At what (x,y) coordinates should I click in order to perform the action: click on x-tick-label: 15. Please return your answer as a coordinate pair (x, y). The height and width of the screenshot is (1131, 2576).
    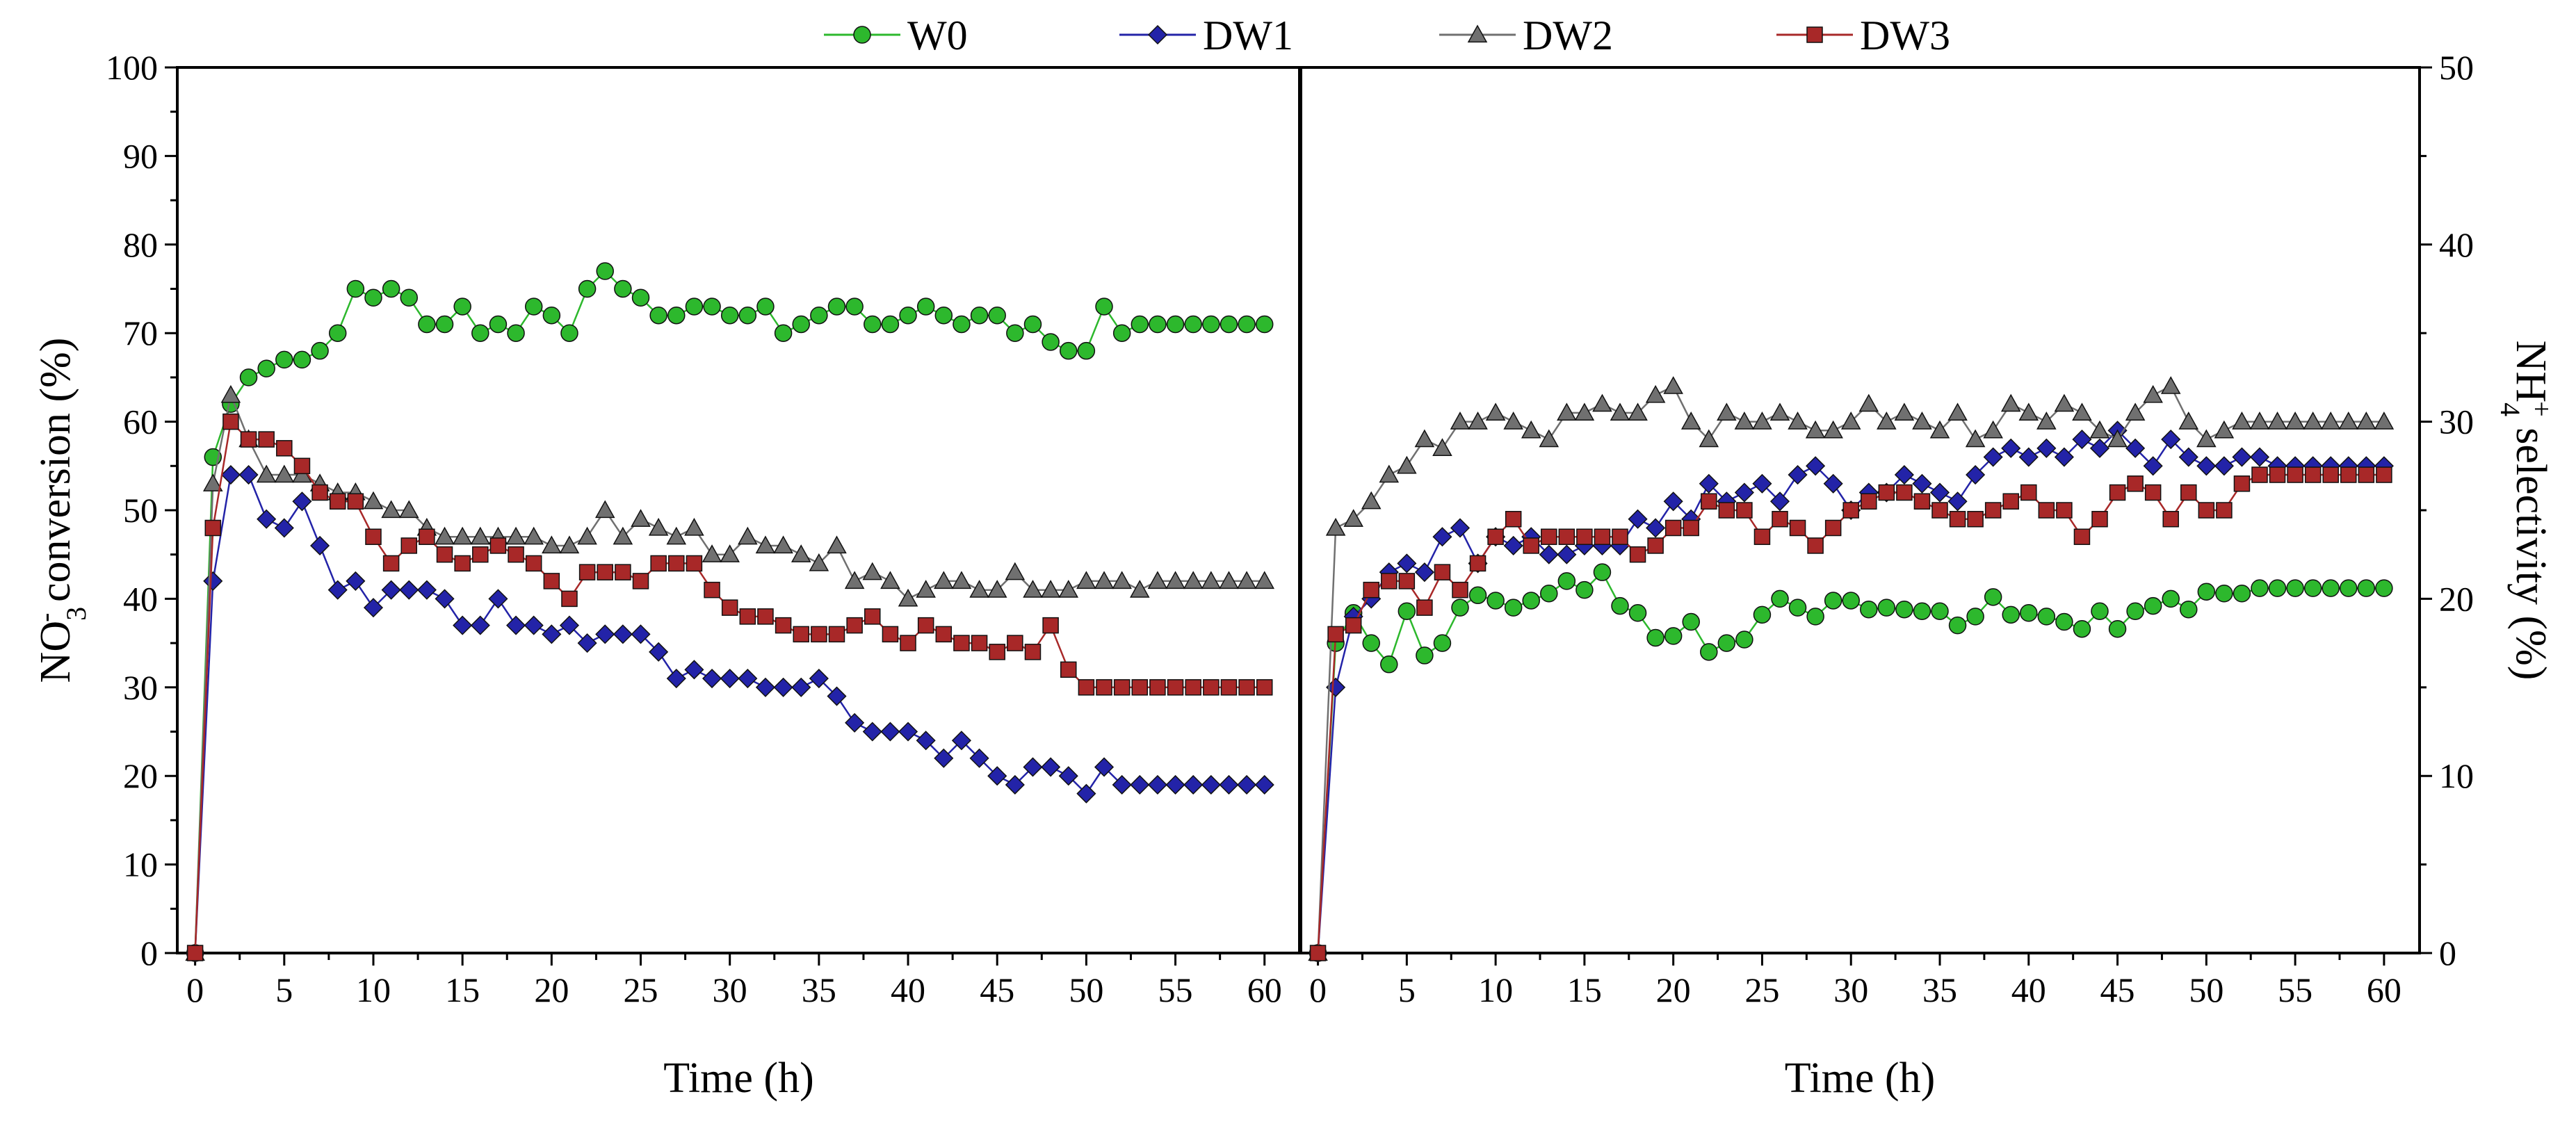
    Looking at the image, I should click on (1584, 989).